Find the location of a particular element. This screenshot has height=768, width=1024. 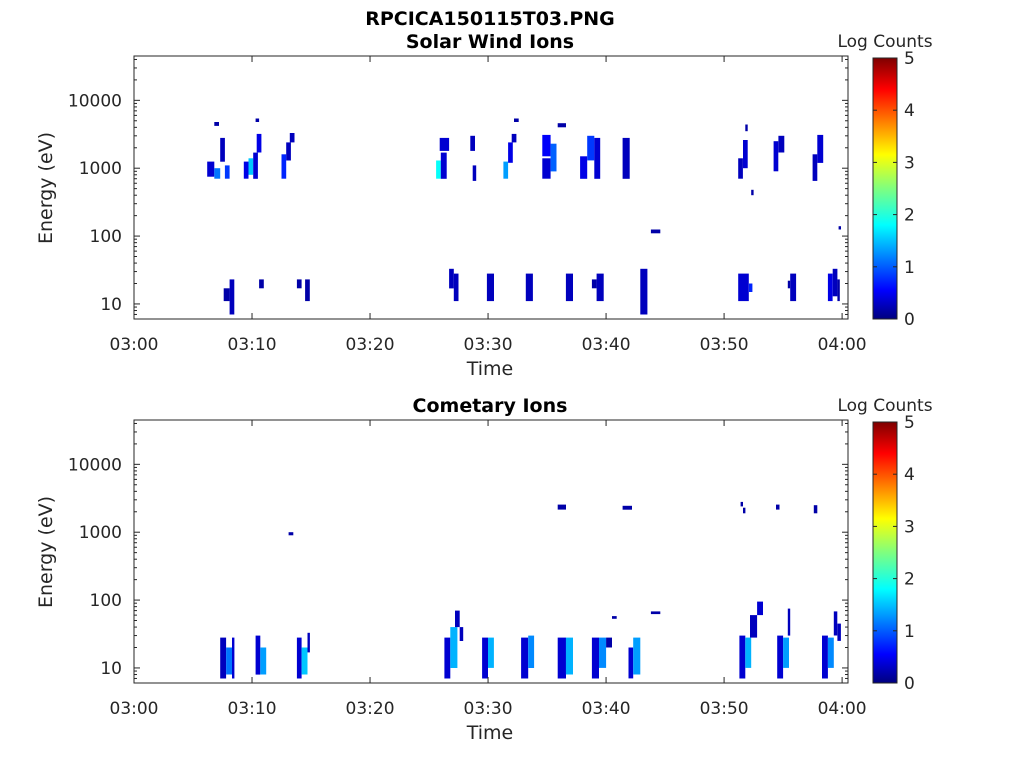

y-tick-label: 100 is located at coordinates (106, 601).